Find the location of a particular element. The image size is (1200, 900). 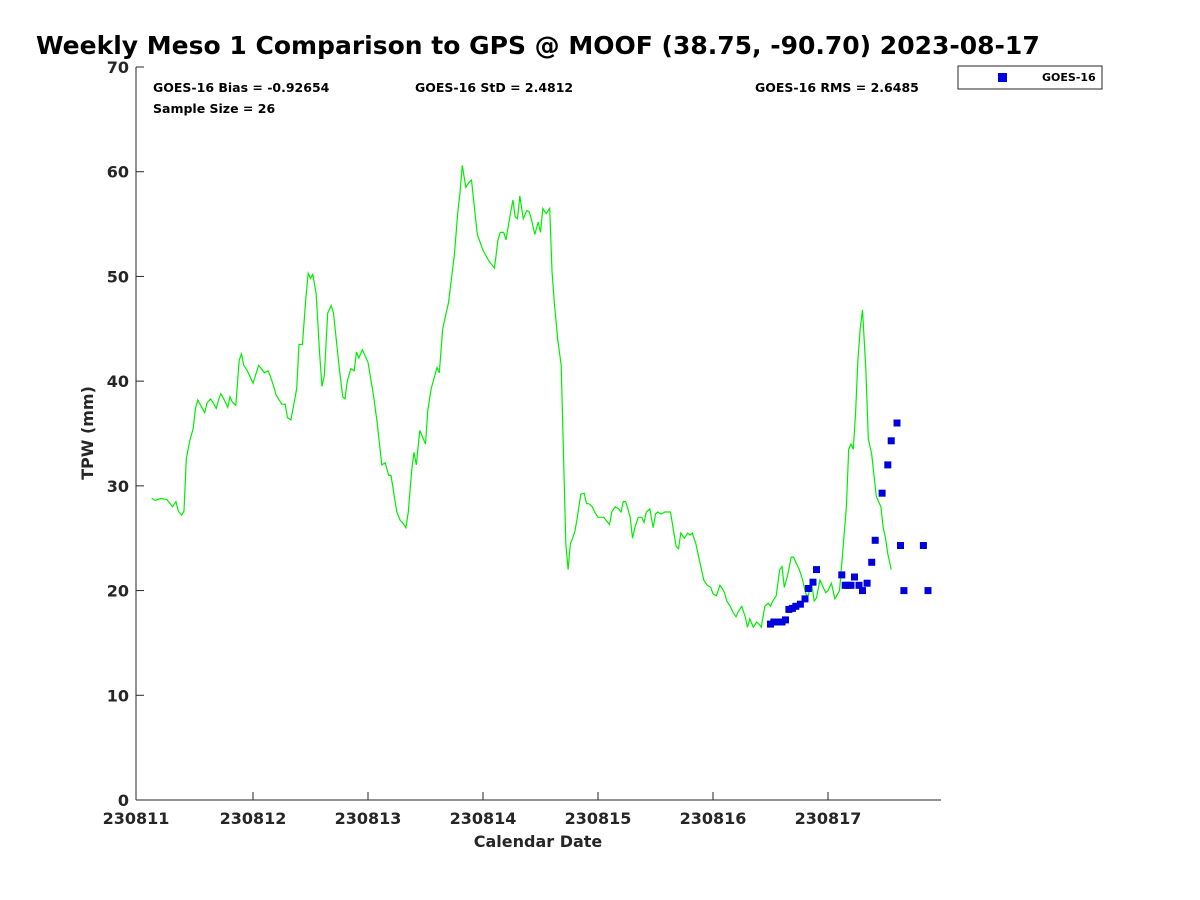

y-tick-label: 60 is located at coordinates (118, 172).